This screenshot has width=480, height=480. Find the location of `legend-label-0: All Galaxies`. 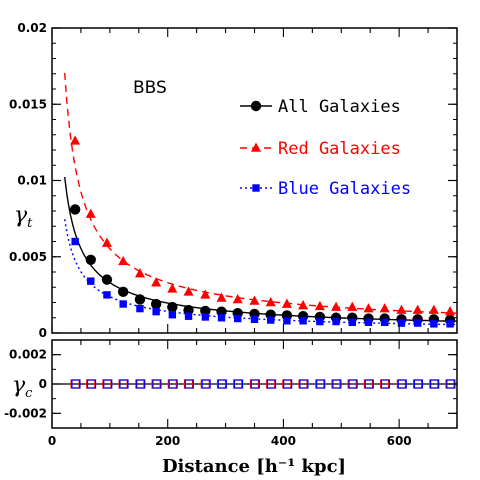

legend-label-0: All Galaxies is located at coordinates (339, 107).